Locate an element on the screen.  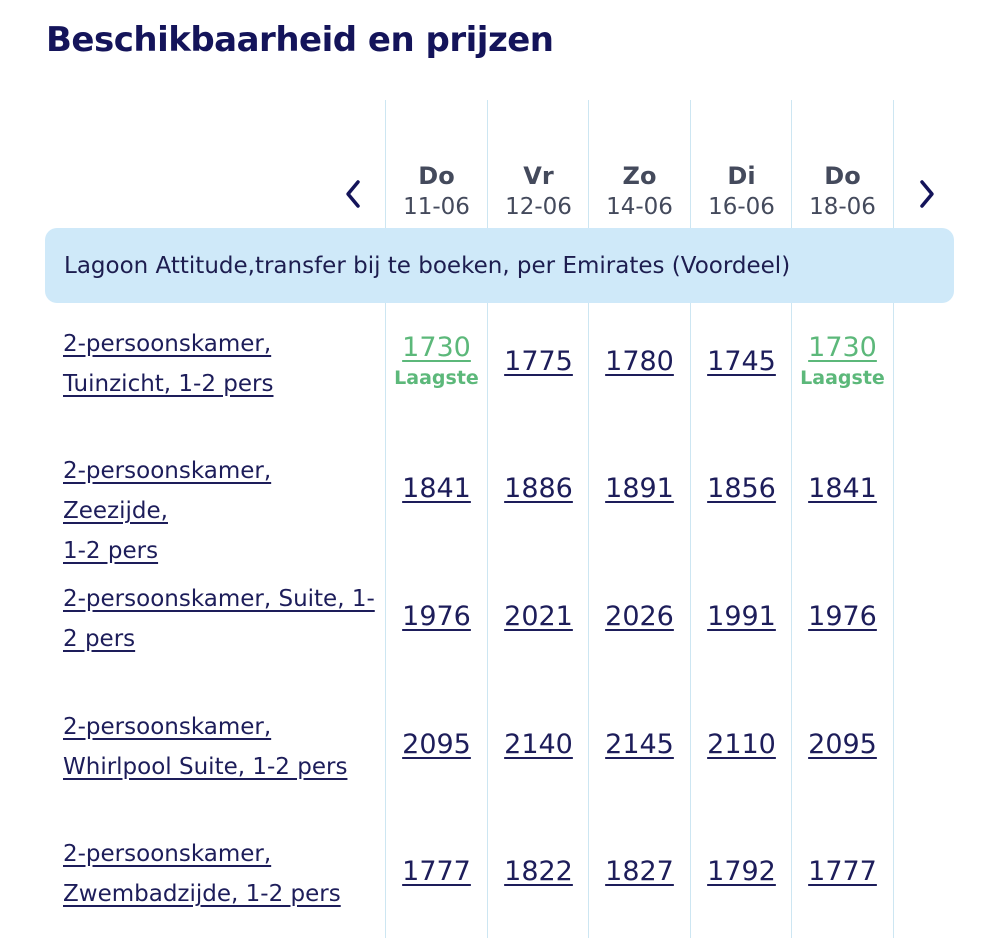
room-type-link: 2-persoonskamer, Suite, 1- 2 pers is located at coordinates (222, 619).